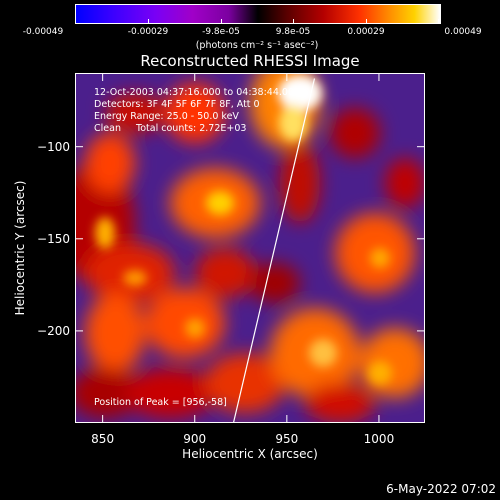 The width and height of the screenshot is (500, 500). I want to click on colorbar-tick-label: 0.00049, so click(463, 32).